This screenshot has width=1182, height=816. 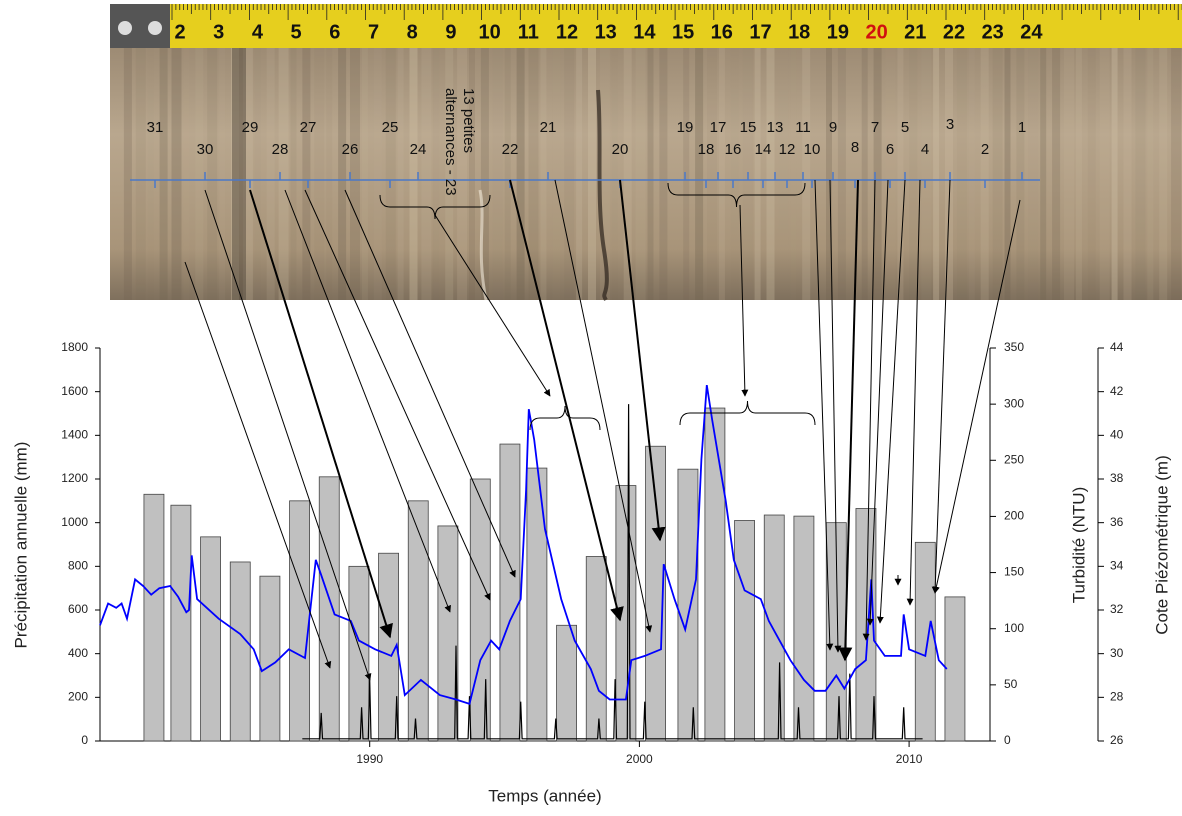 What do you see at coordinates (876, 32) in the screenshot?
I see `tape-number: 20` at bounding box center [876, 32].